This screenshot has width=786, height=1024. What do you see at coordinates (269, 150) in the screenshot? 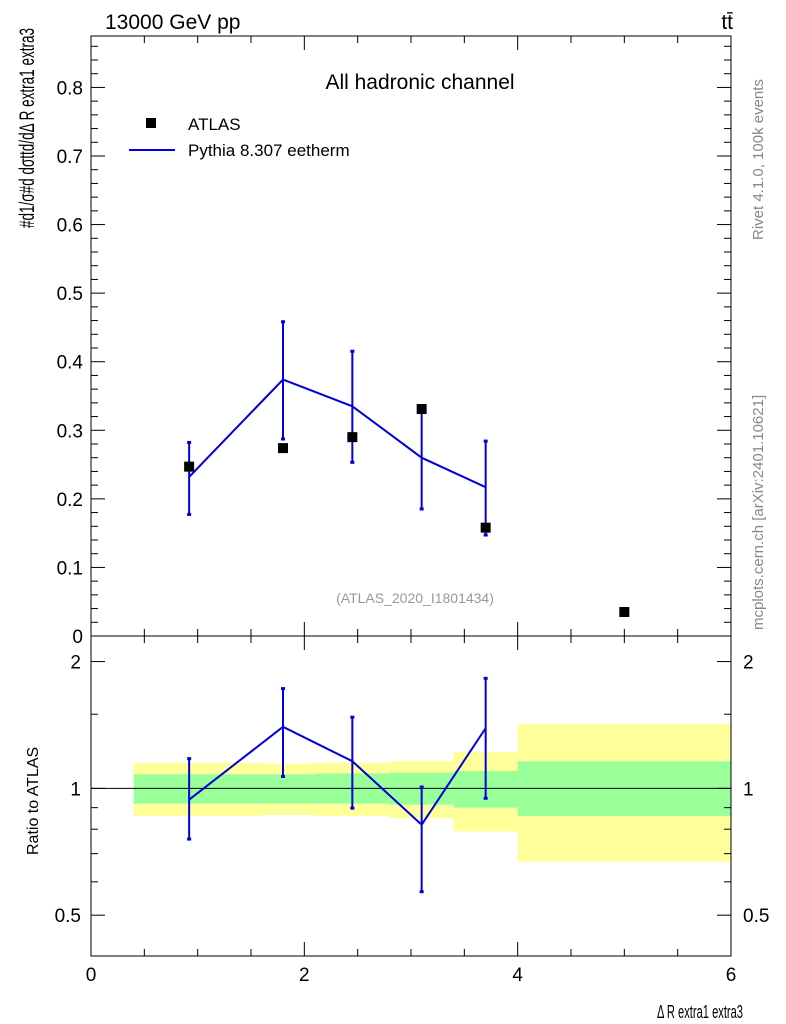
I see `legend-pythia-label: Pythia 8.307 eetherm` at bounding box center [269, 150].